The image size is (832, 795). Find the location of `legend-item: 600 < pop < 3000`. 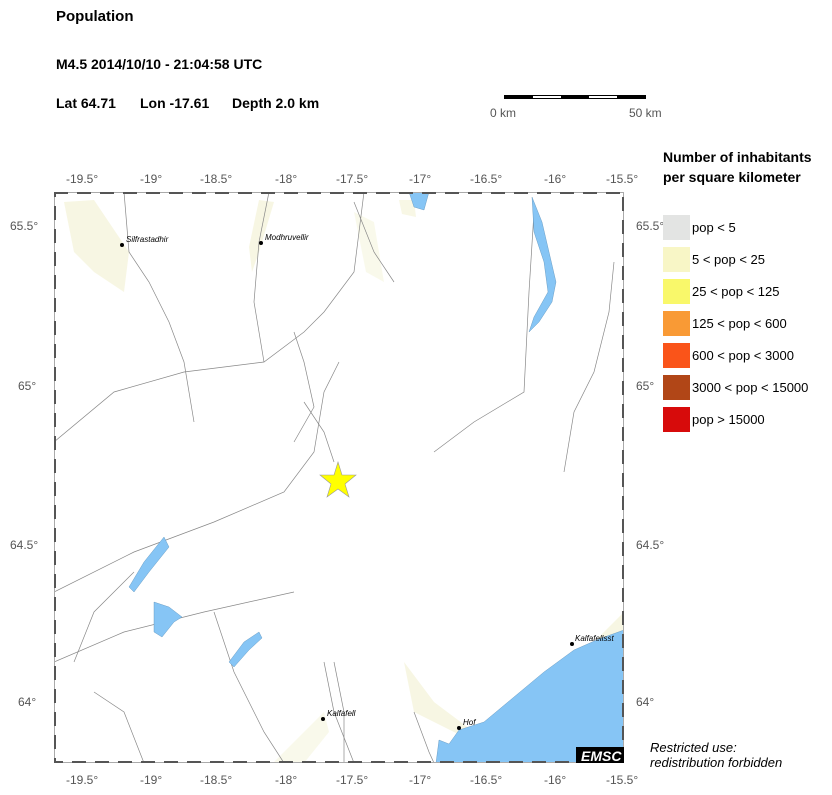

legend-item: 600 < pop < 3000 is located at coordinates (728, 355).